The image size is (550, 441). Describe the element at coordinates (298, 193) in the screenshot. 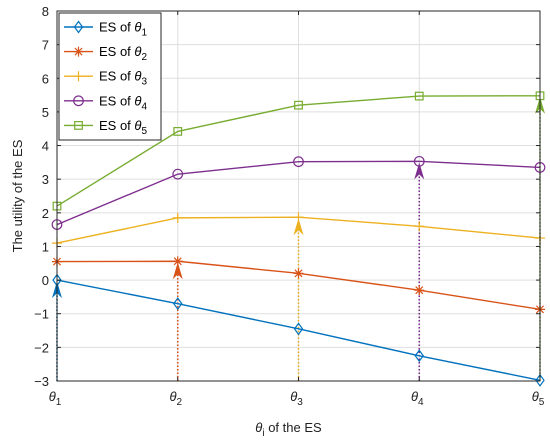

I see `series-line` at that location.